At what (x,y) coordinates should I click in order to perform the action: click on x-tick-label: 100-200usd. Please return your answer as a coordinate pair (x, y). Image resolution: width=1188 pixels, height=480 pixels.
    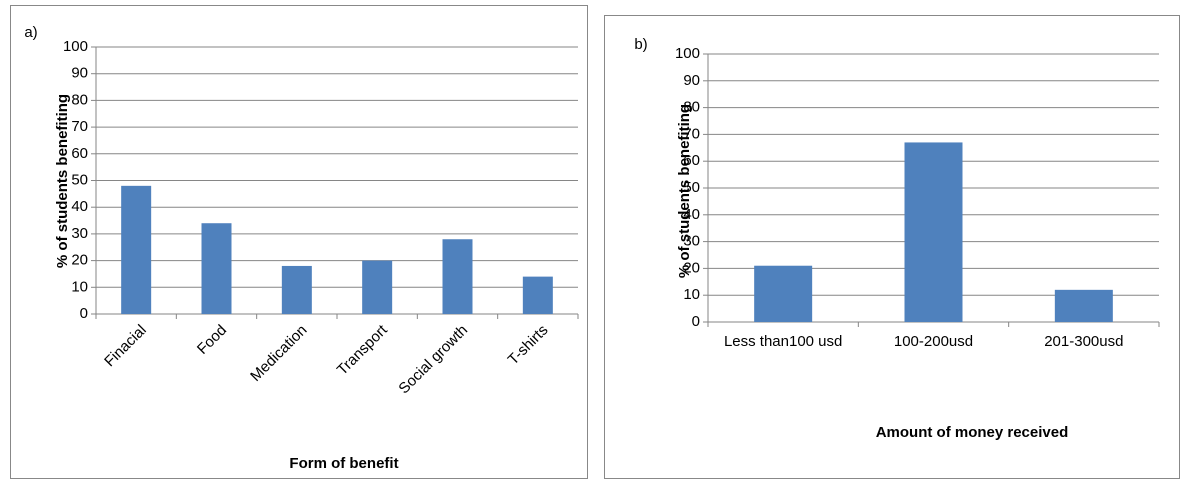
    Looking at the image, I should click on (933, 341).